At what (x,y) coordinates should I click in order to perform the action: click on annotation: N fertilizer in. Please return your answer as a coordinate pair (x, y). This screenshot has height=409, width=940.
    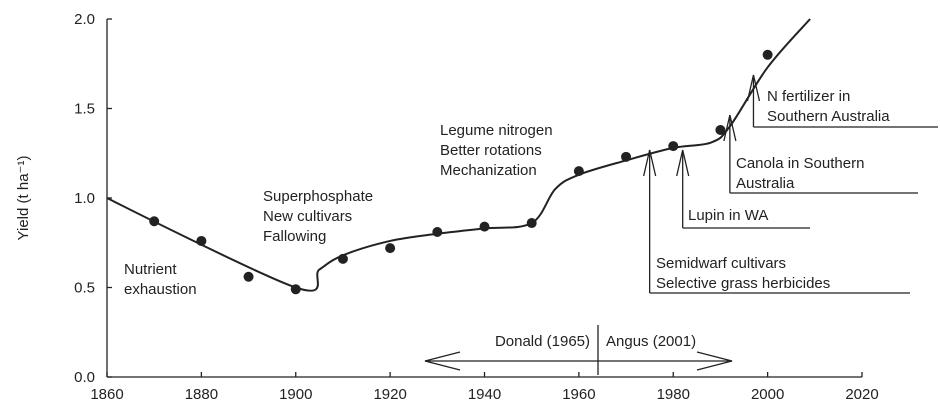
    Looking at the image, I should click on (808, 96).